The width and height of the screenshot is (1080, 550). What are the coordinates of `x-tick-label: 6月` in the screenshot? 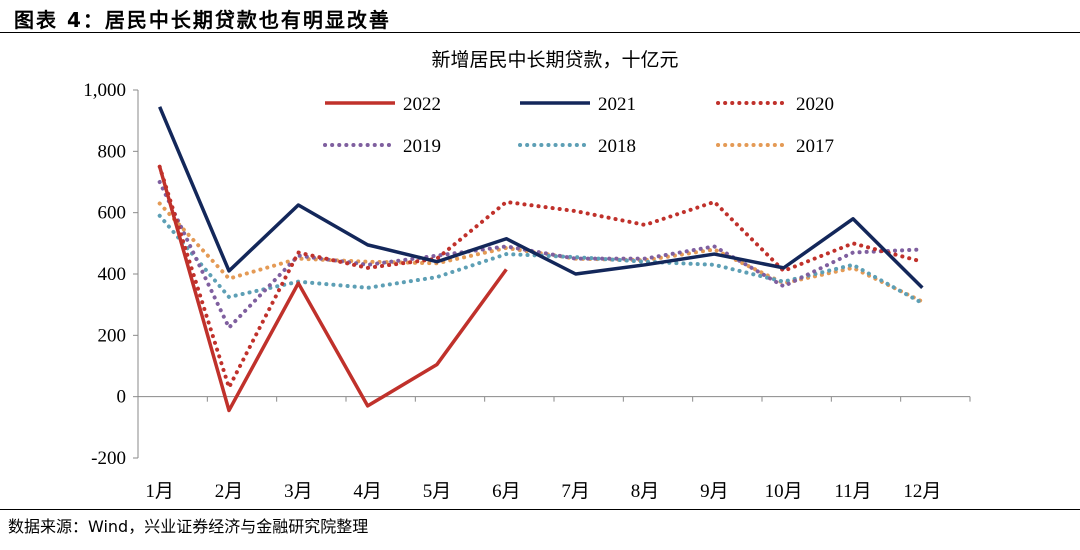 It's located at (506, 491).